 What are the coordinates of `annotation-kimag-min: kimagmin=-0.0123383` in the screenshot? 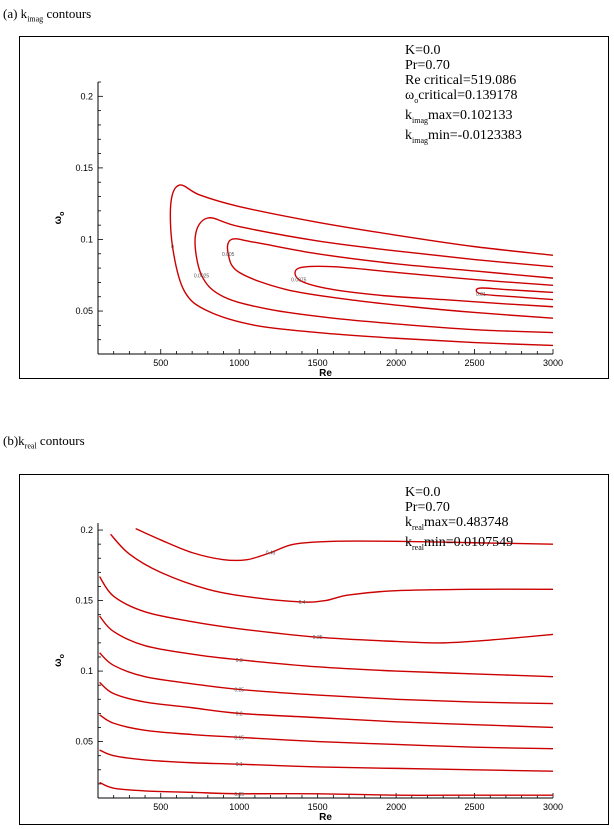 It's located at (463, 136).